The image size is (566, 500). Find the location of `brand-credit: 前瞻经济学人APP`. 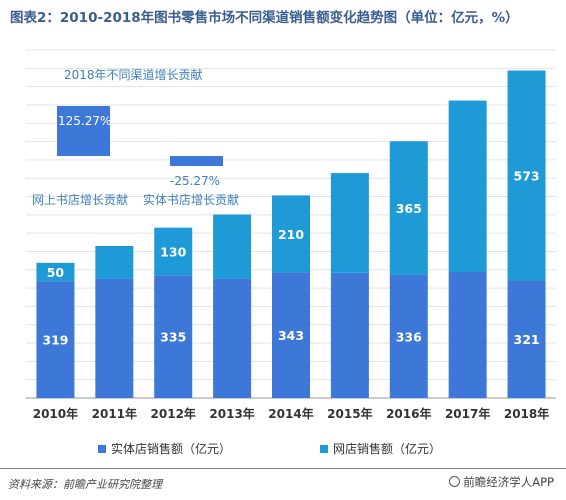

brand-credit: 前瞻经济学人APP is located at coordinates (501, 482).